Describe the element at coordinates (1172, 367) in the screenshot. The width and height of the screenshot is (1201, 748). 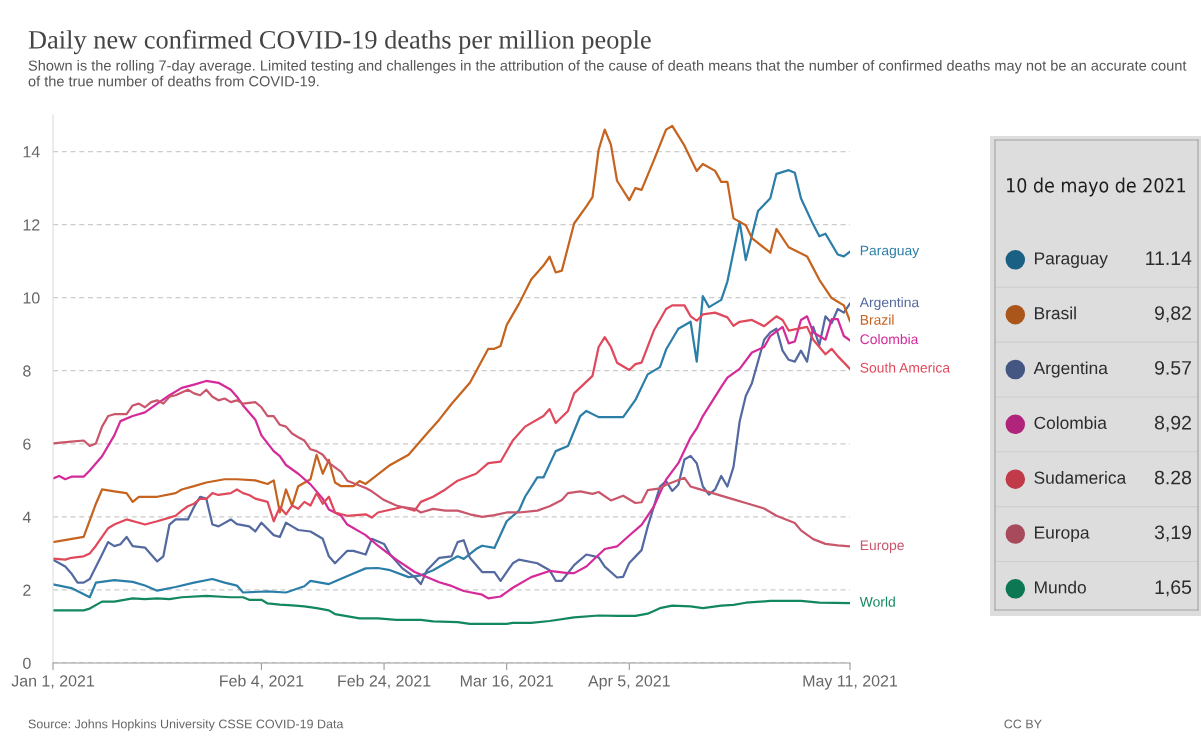
I see `text: 9.57` at that location.